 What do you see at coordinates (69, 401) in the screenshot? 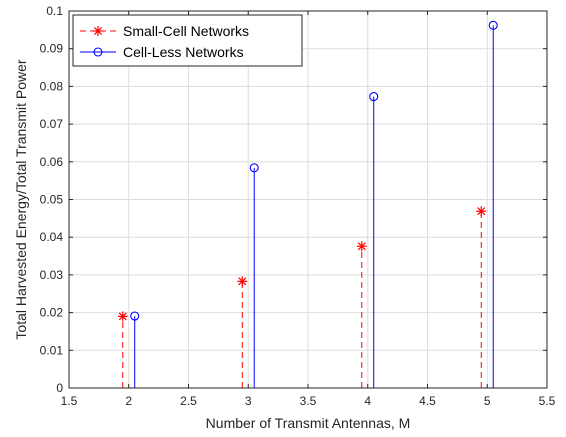
I see `x-tick-label: 1.5` at bounding box center [69, 401].